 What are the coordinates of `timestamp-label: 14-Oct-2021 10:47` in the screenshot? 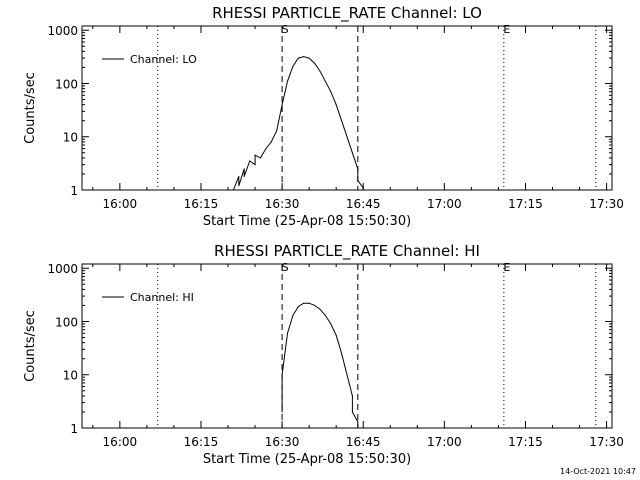 It's located at (598, 471).